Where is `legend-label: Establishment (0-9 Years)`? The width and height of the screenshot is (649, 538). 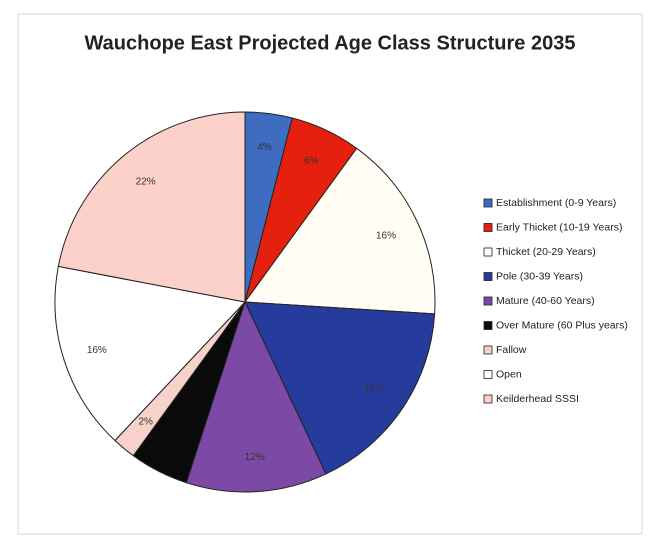
legend-label: Establishment (0-9 Years) is located at coordinates (556, 203).